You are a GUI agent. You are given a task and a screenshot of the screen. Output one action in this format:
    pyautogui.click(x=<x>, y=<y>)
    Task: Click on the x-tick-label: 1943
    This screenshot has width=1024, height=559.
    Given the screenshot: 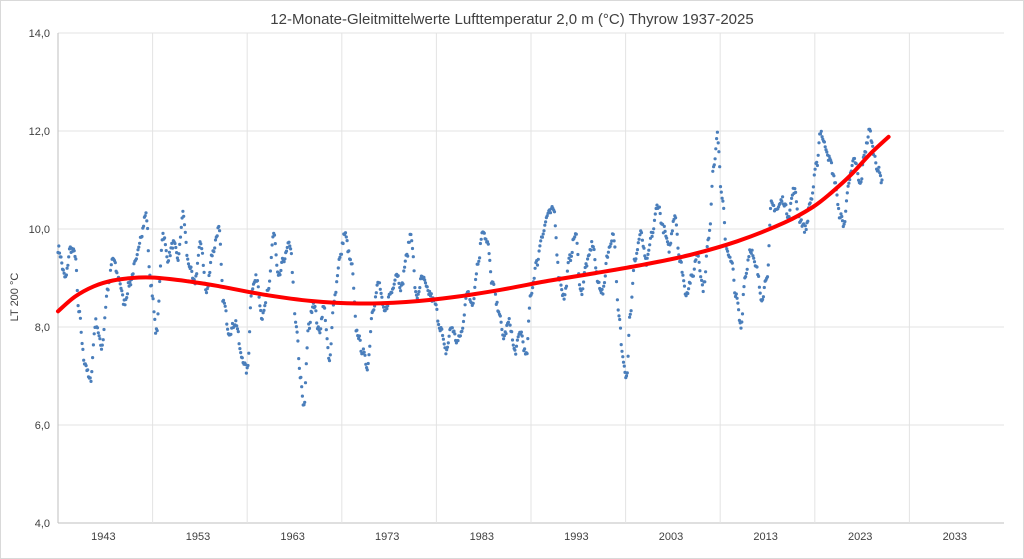 What is the action you would take?
    pyautogui.click(x=103, y=537)
    